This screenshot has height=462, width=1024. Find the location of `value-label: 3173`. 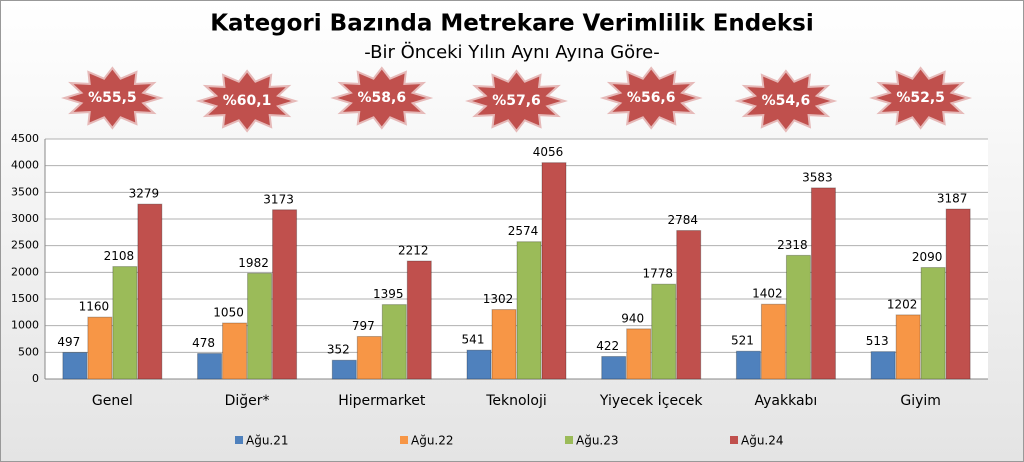

value-label: 3173 is located at coordinates (278, 199).